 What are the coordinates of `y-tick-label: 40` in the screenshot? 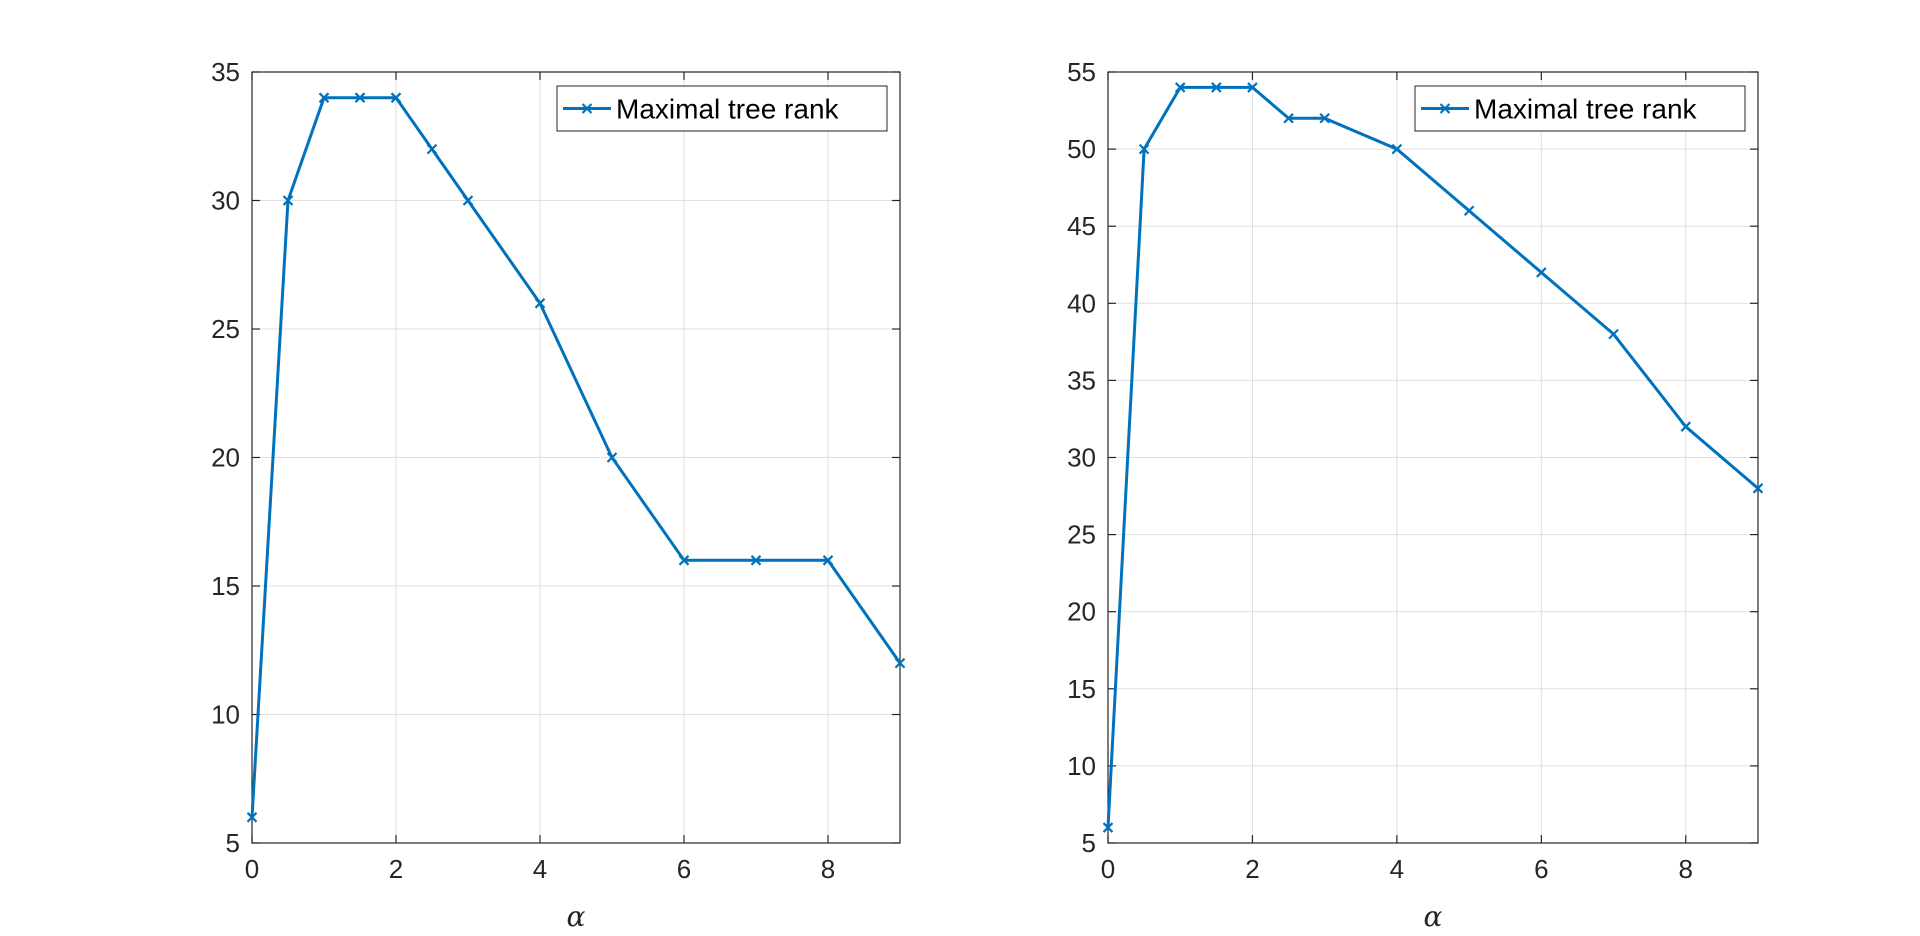 It's located at (1081, 303).